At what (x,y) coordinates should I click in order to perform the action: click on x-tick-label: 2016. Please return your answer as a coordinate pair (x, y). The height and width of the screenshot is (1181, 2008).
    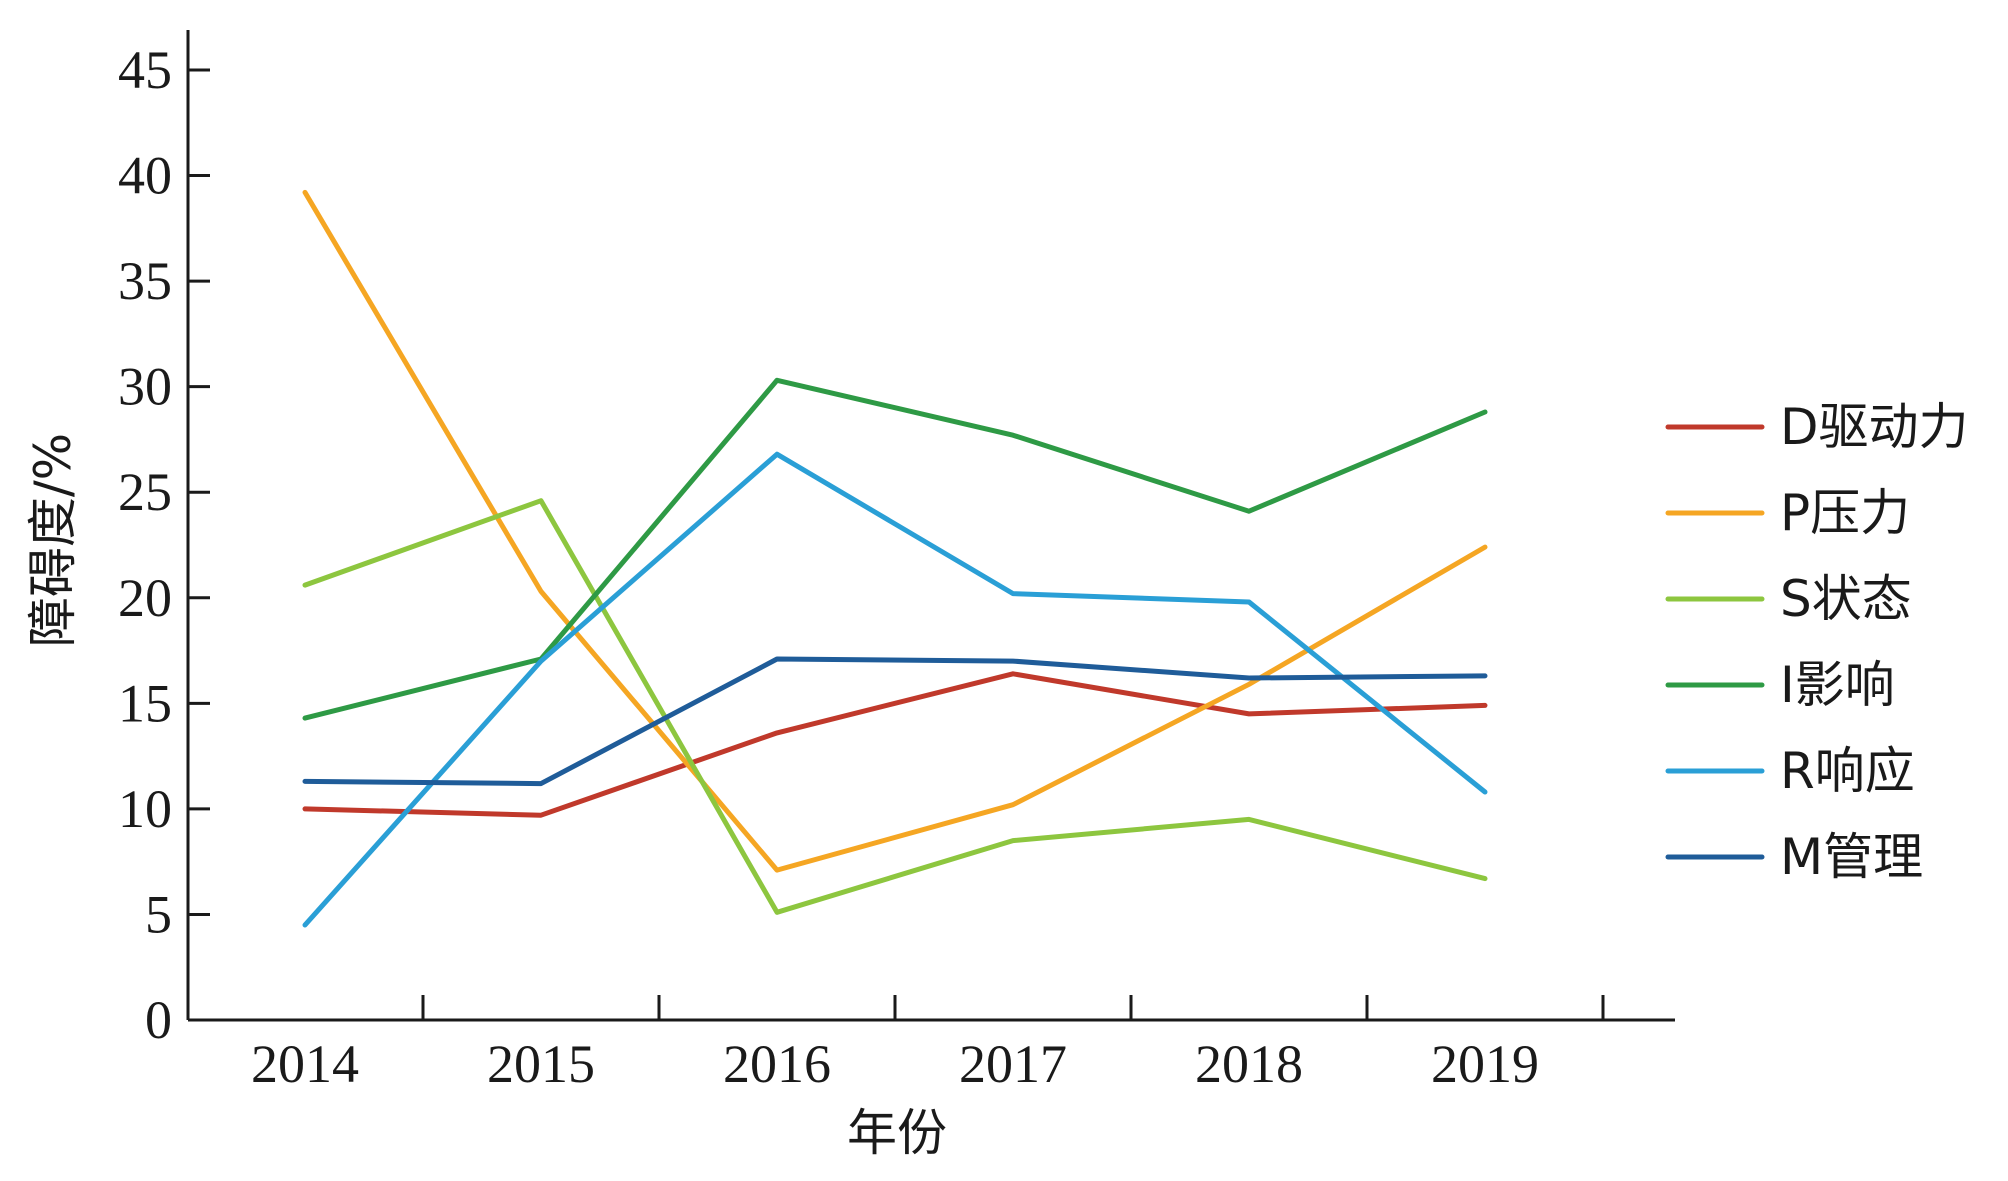
    Looking at the image, I should click on (777, 1064).